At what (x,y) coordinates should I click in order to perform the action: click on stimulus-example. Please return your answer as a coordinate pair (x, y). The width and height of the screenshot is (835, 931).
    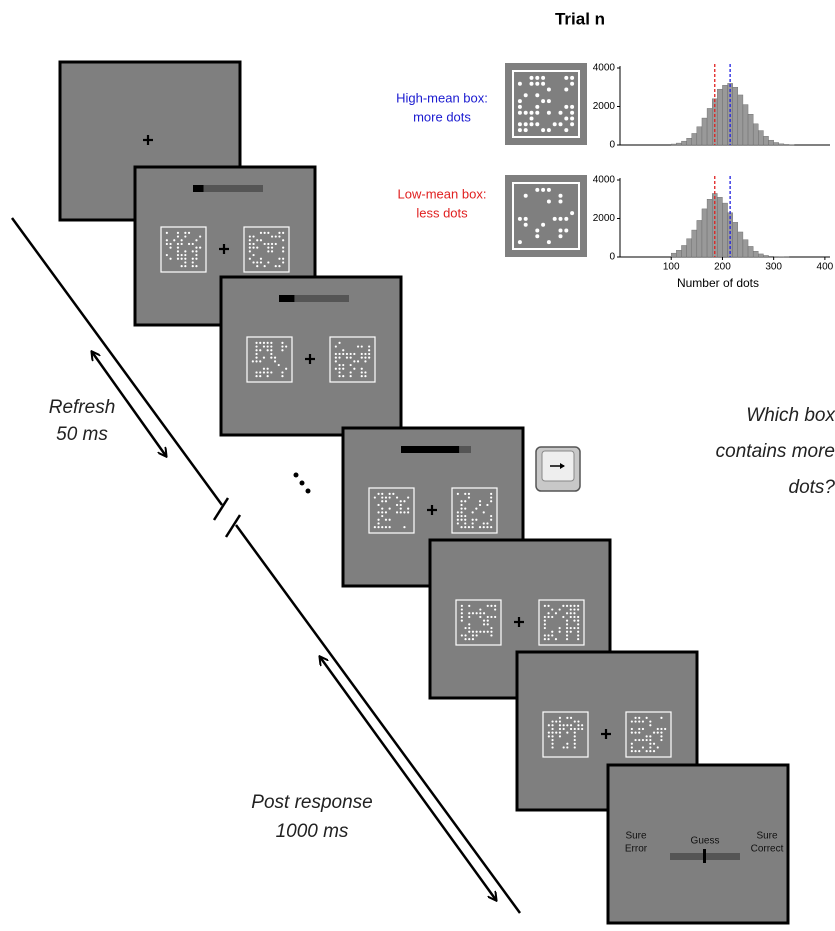
    Looking at the image, I should click on (546, 104).